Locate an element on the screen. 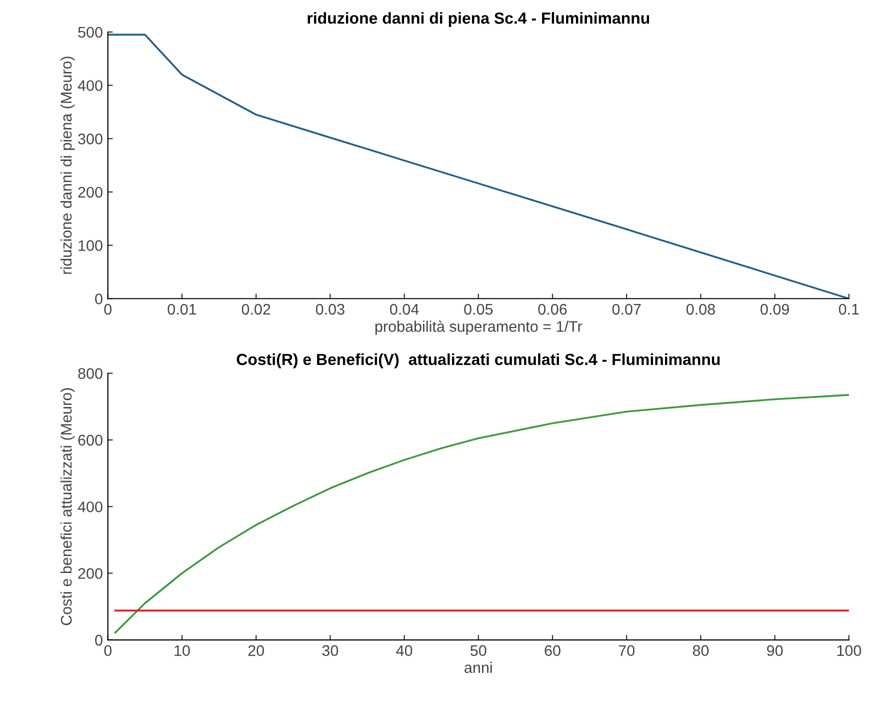 The height and width of the screenshot is (711, 877). x-tick-label: 90 is located at coordinates (775, 650).